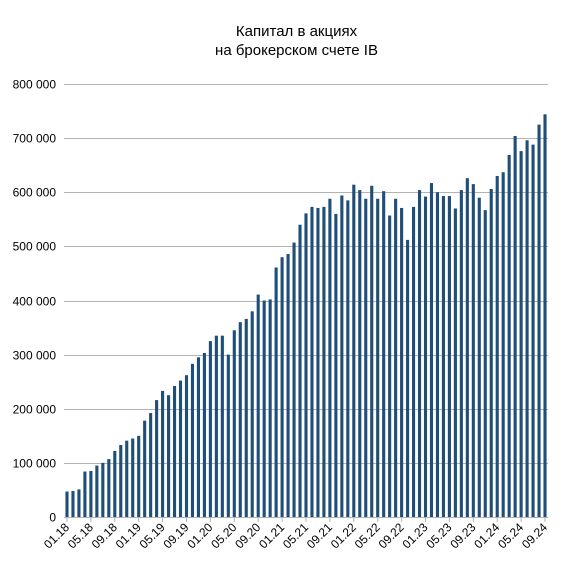 The width and height of the screenshot is (563, 572). I want to click on x-tick-label: 01.19, so click(128, 535).